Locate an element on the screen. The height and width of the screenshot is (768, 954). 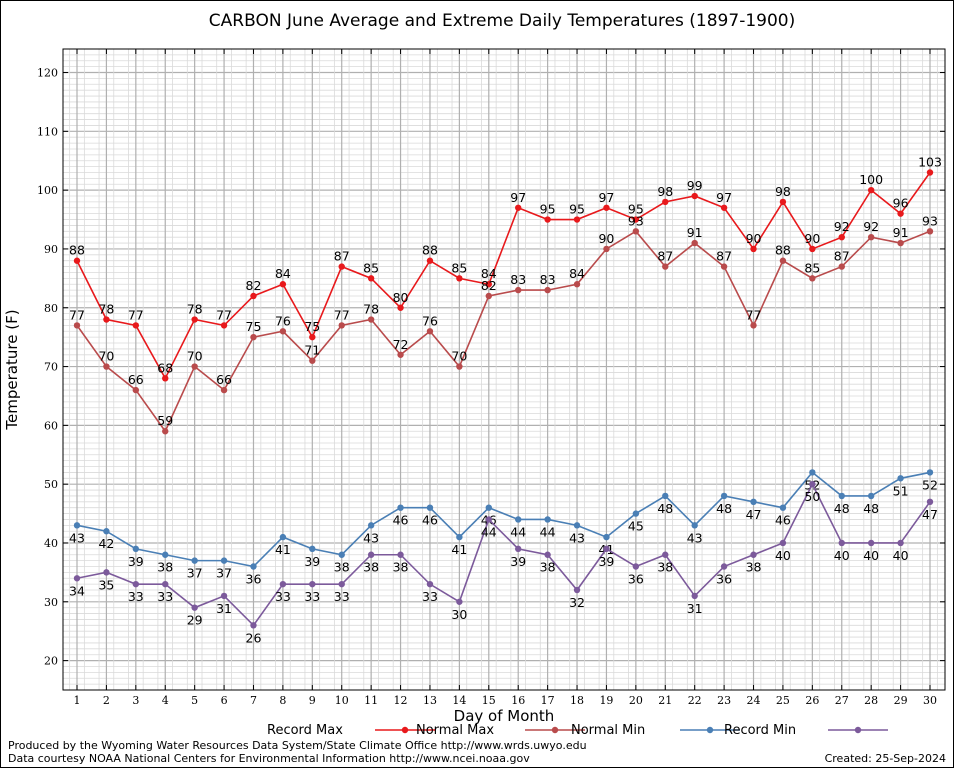
legend-marker is located at coordinates (858, 730).